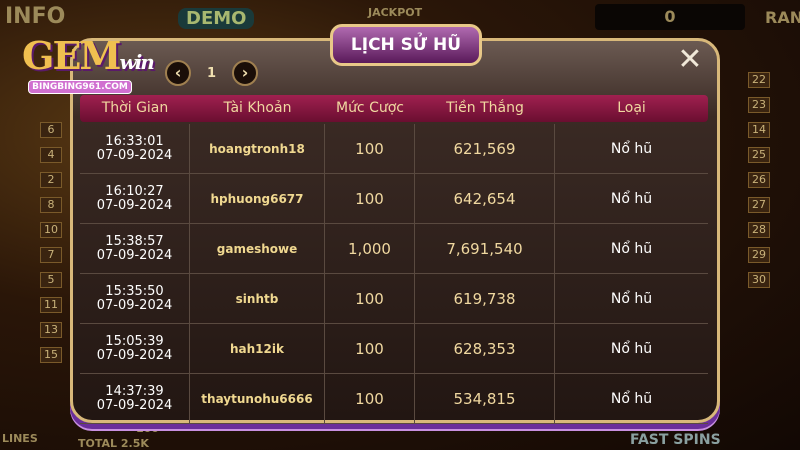  I want to click on time-cell: 14:37:39 07-09-2024, so click(135, 398).